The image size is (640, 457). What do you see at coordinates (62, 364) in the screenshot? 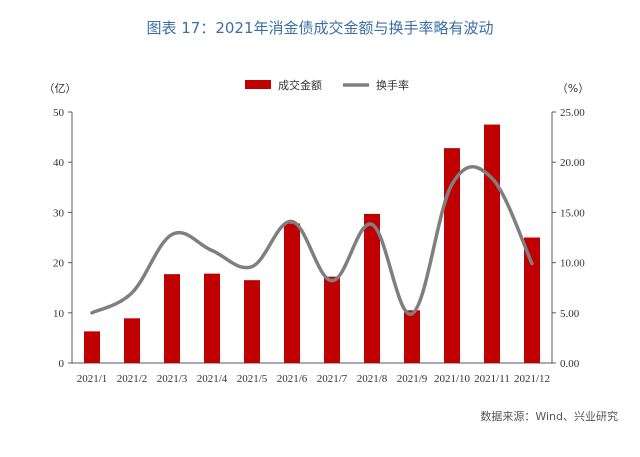
I see `left-tick-label: 0` at bounding box center [62, 364].